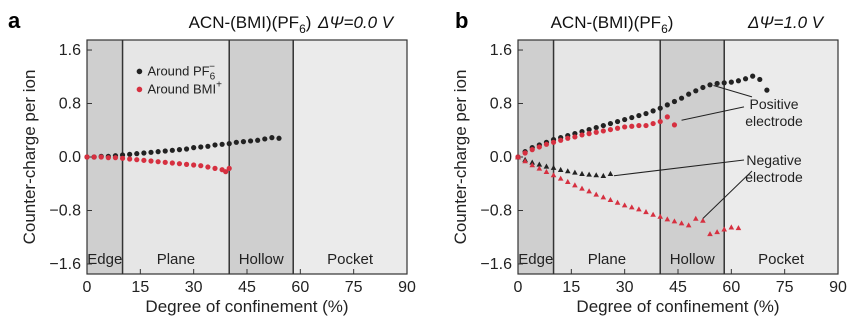  I want to click on potential-label: ΔΨ=0.0 V, so click(356, 22).